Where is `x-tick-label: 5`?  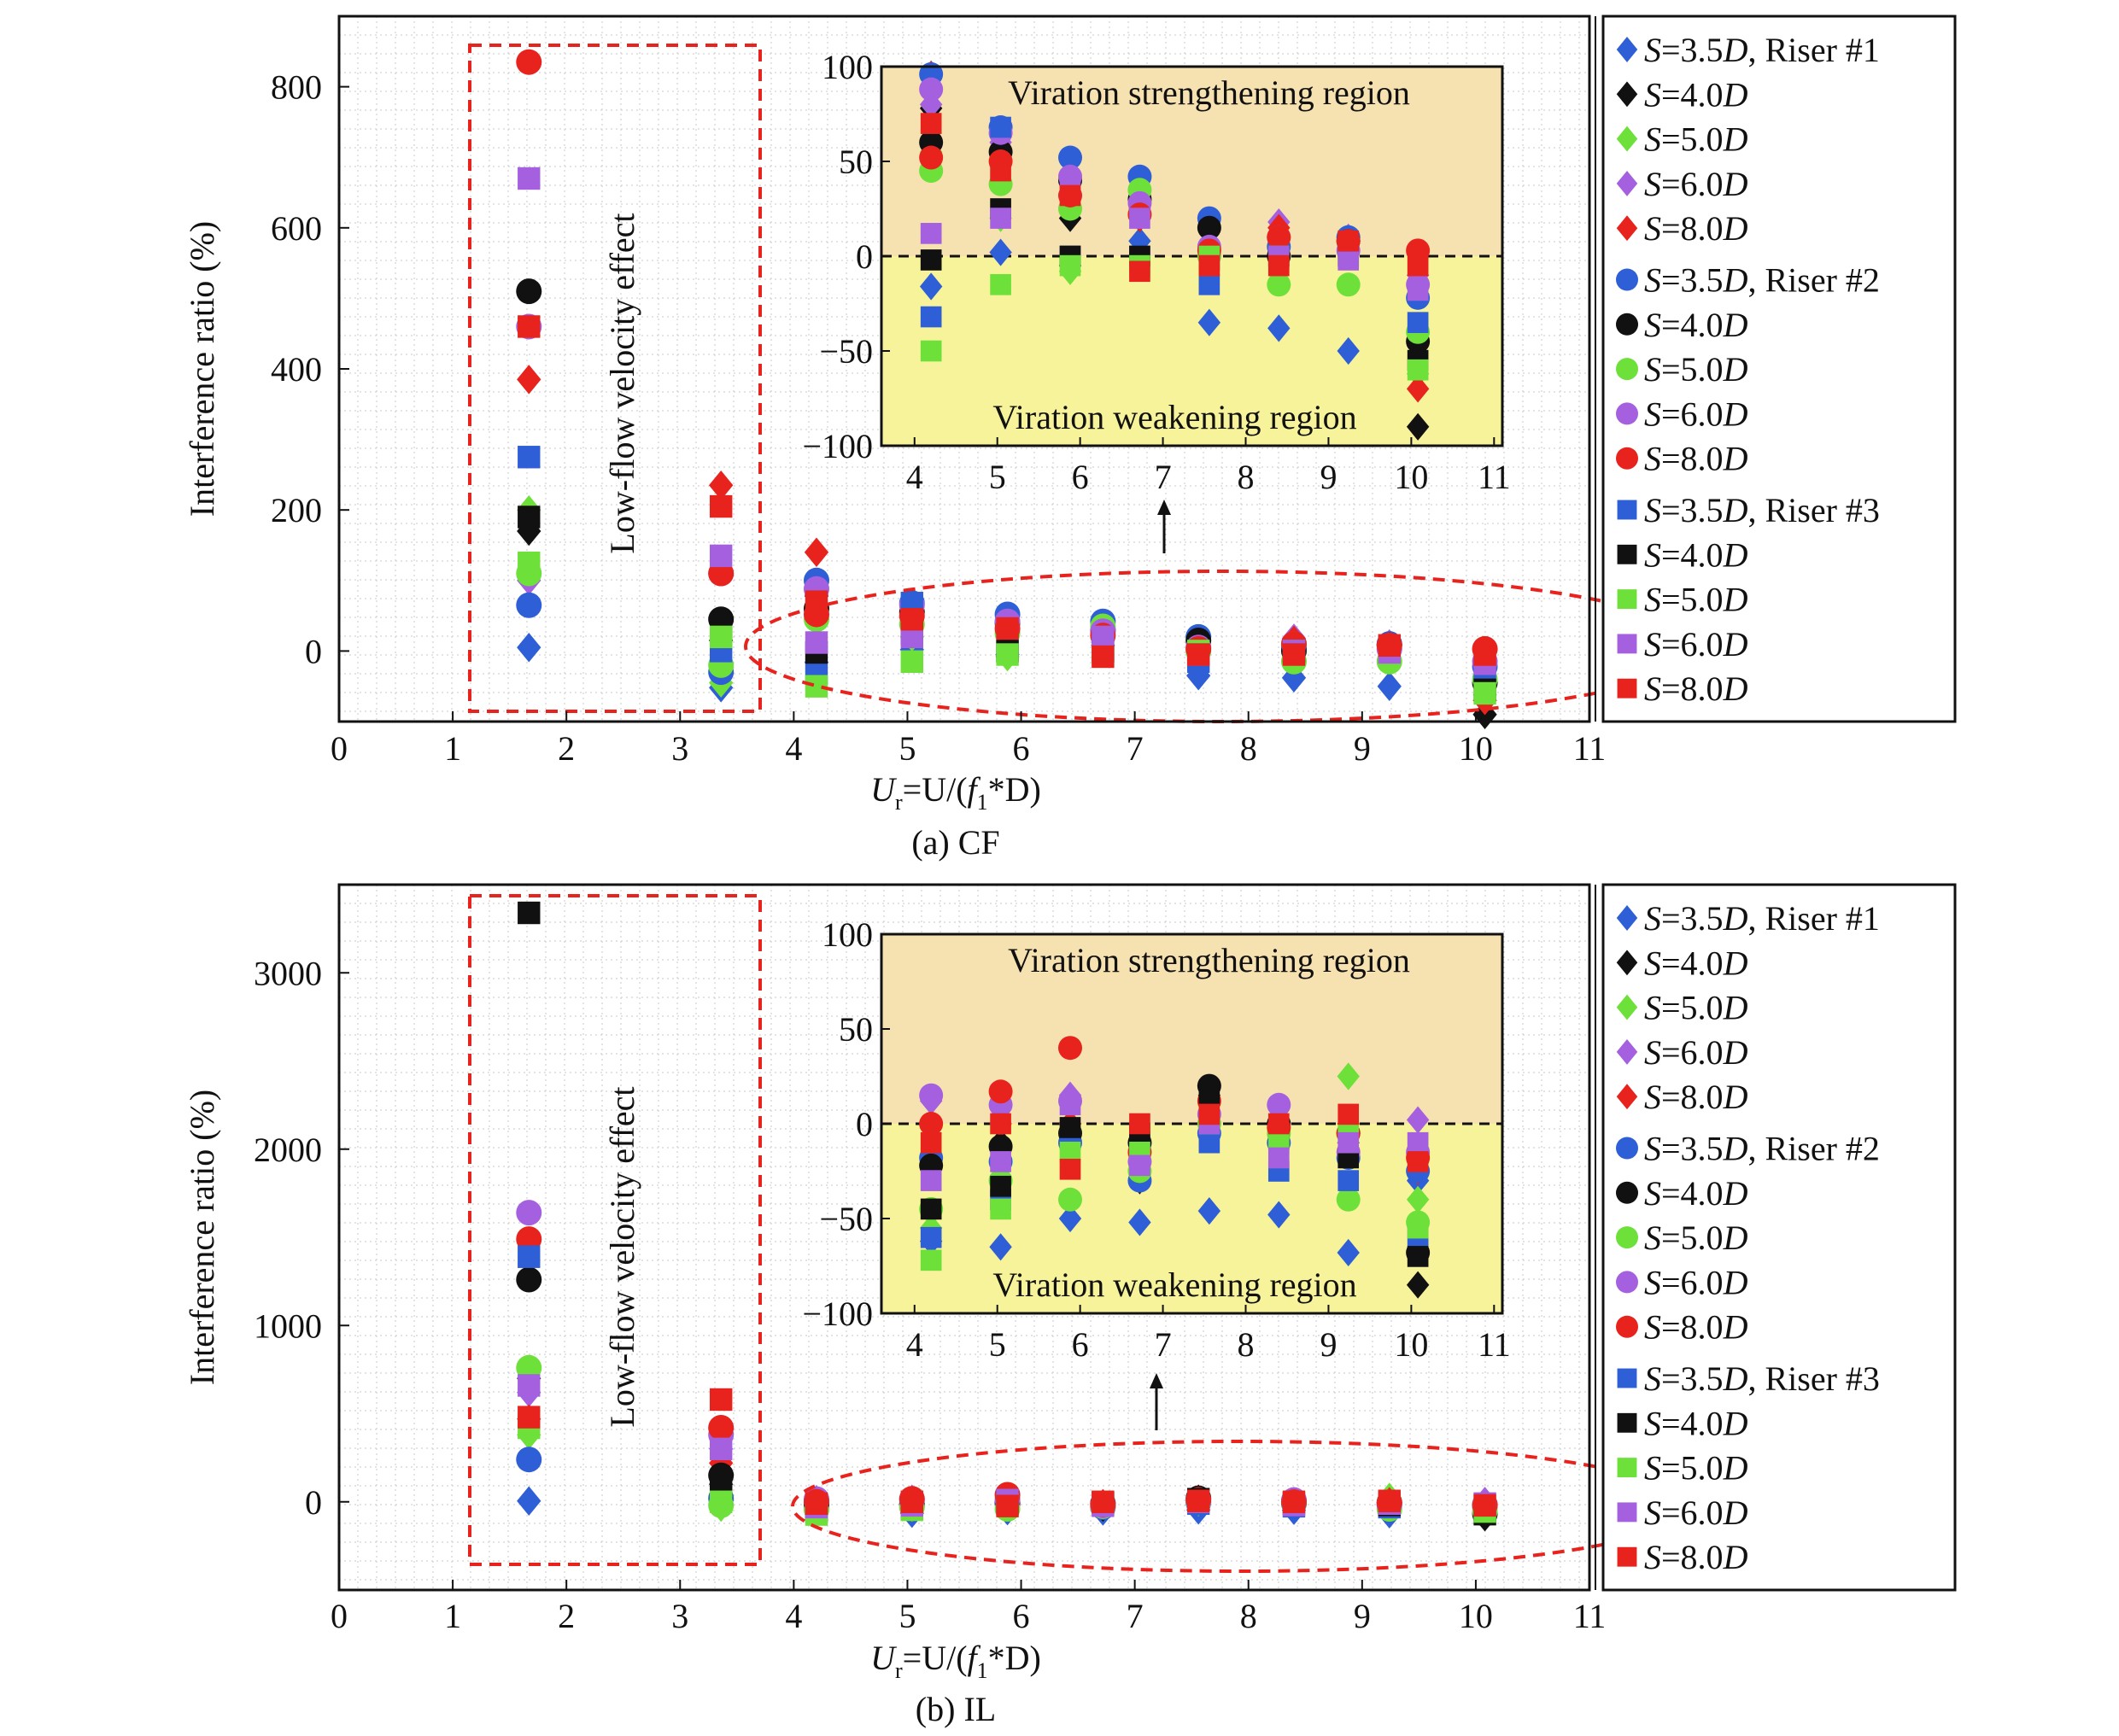
x-tick-label: 5 is located at coordinates (908, 749).